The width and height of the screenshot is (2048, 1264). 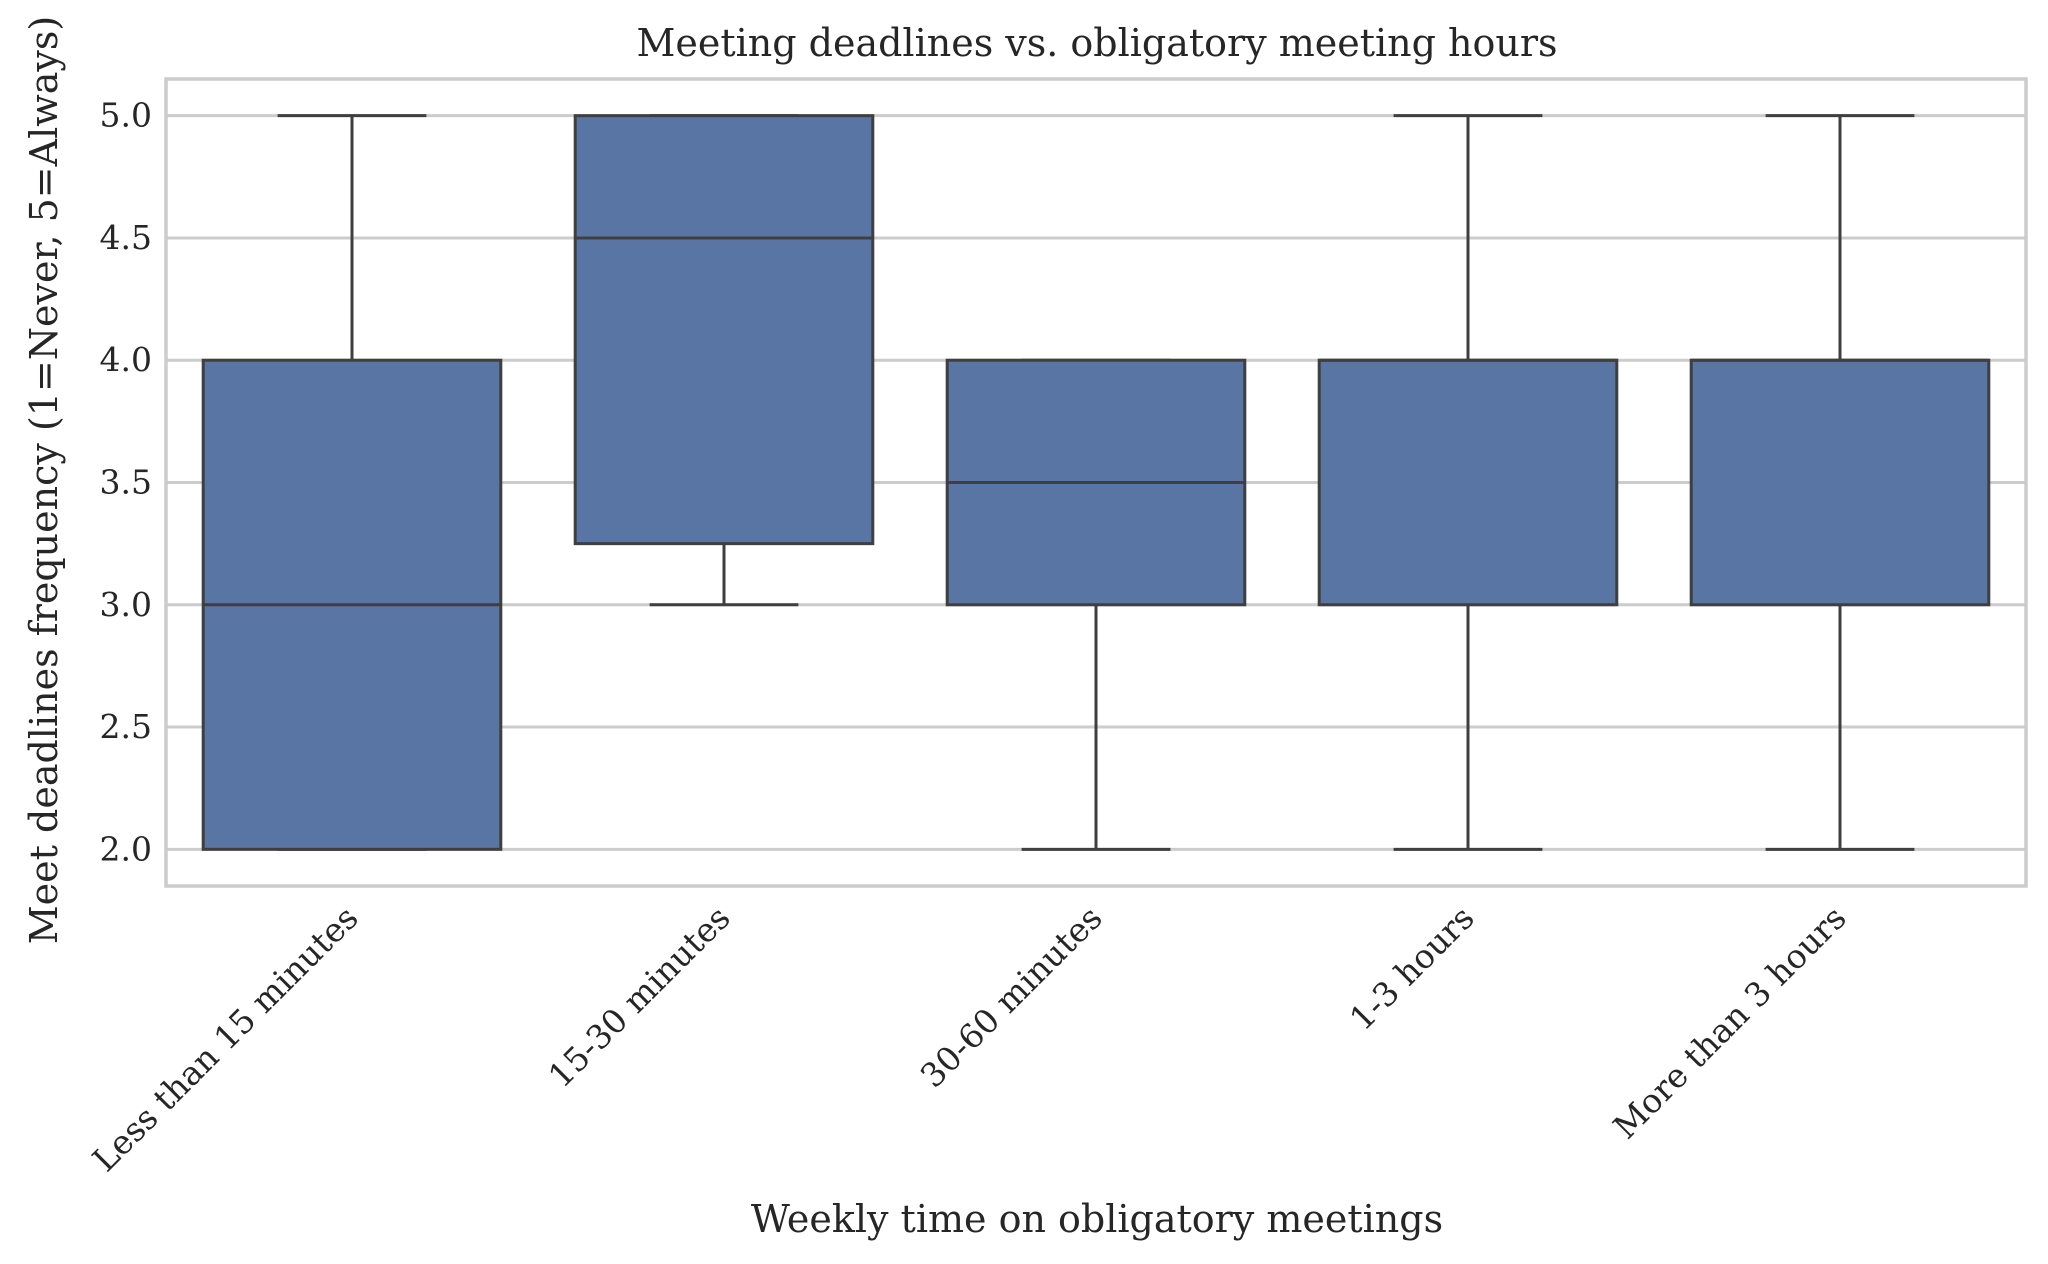 What do you see at coordinates (1011, 996) in the screenshot?
I see `x-tick-label: 30-60 minutes` at bounding box center [1011, 996].